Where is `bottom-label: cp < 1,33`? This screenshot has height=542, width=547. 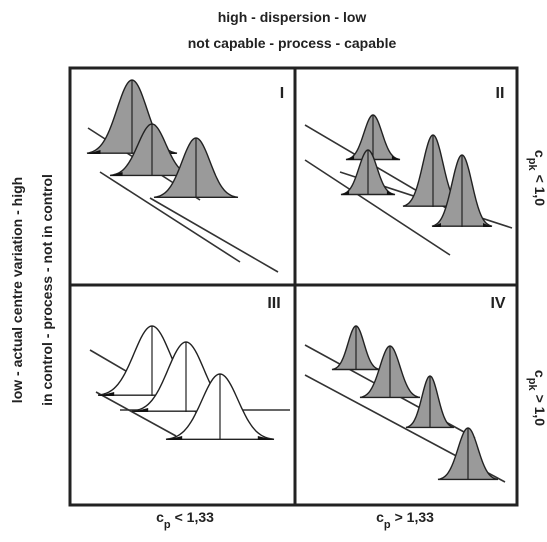
bottom-label: cp < 1,33 is located at coordinates (185, 520).